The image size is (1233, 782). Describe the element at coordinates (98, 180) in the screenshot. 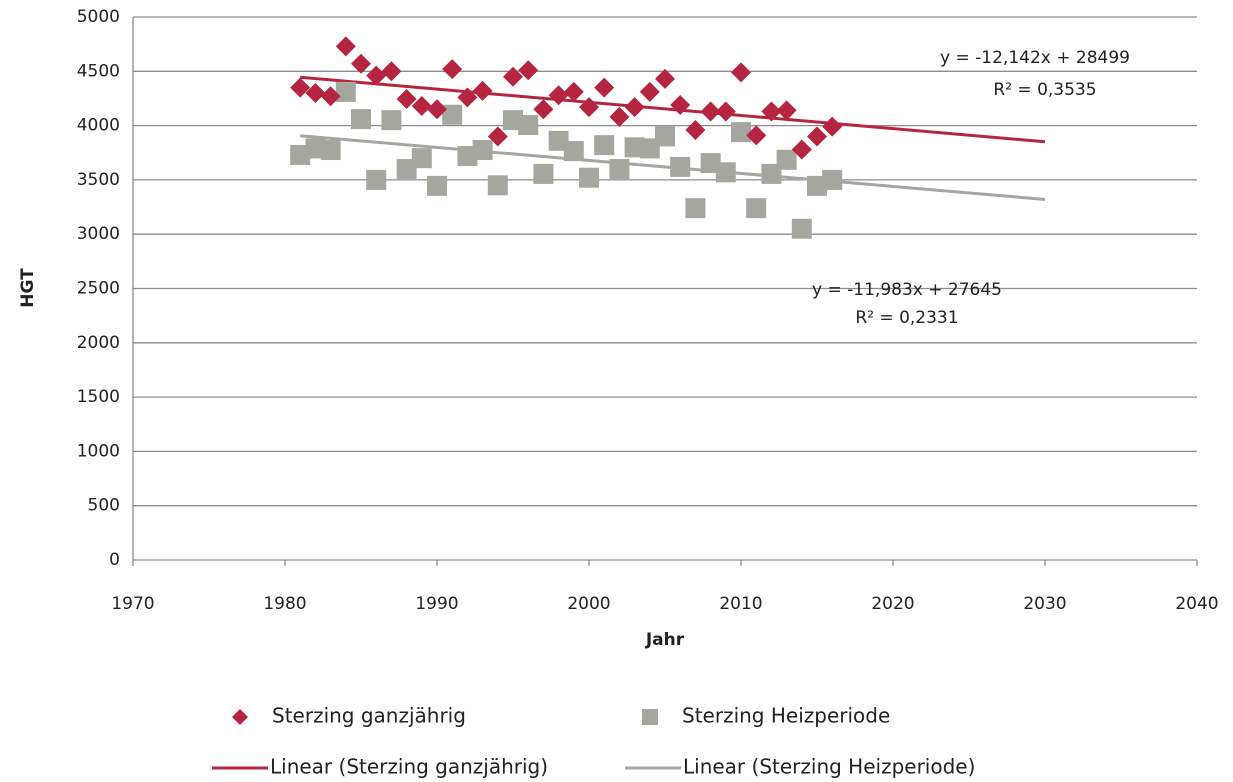

I see `y-tick-label: 3500` at that location.